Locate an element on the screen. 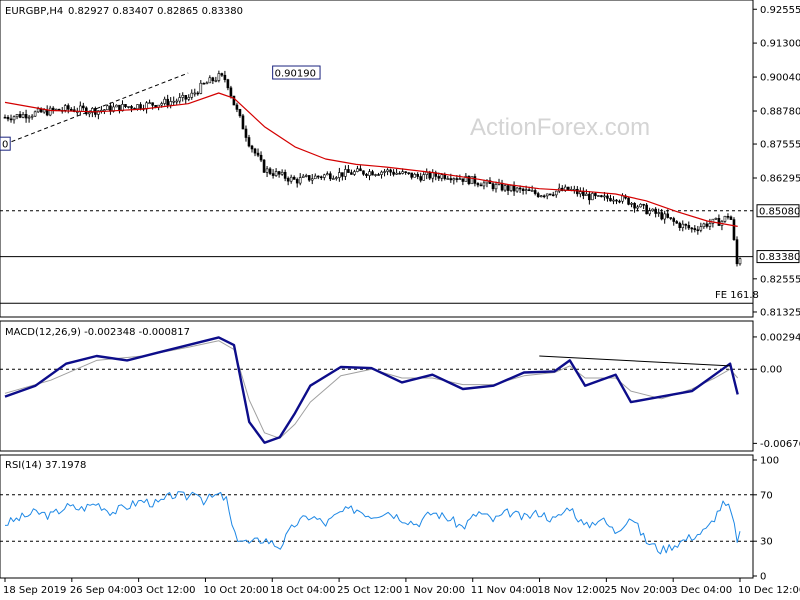 This screenshot has width=800, height=600. rsi-tick-label: 100 is located at coordinates (769, 461).